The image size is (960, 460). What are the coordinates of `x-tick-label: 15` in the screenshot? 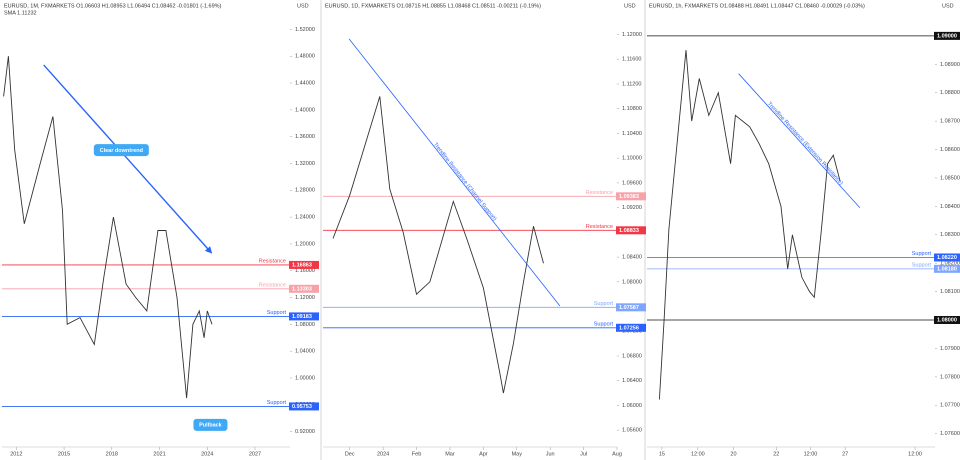 It's located at (662, 454).